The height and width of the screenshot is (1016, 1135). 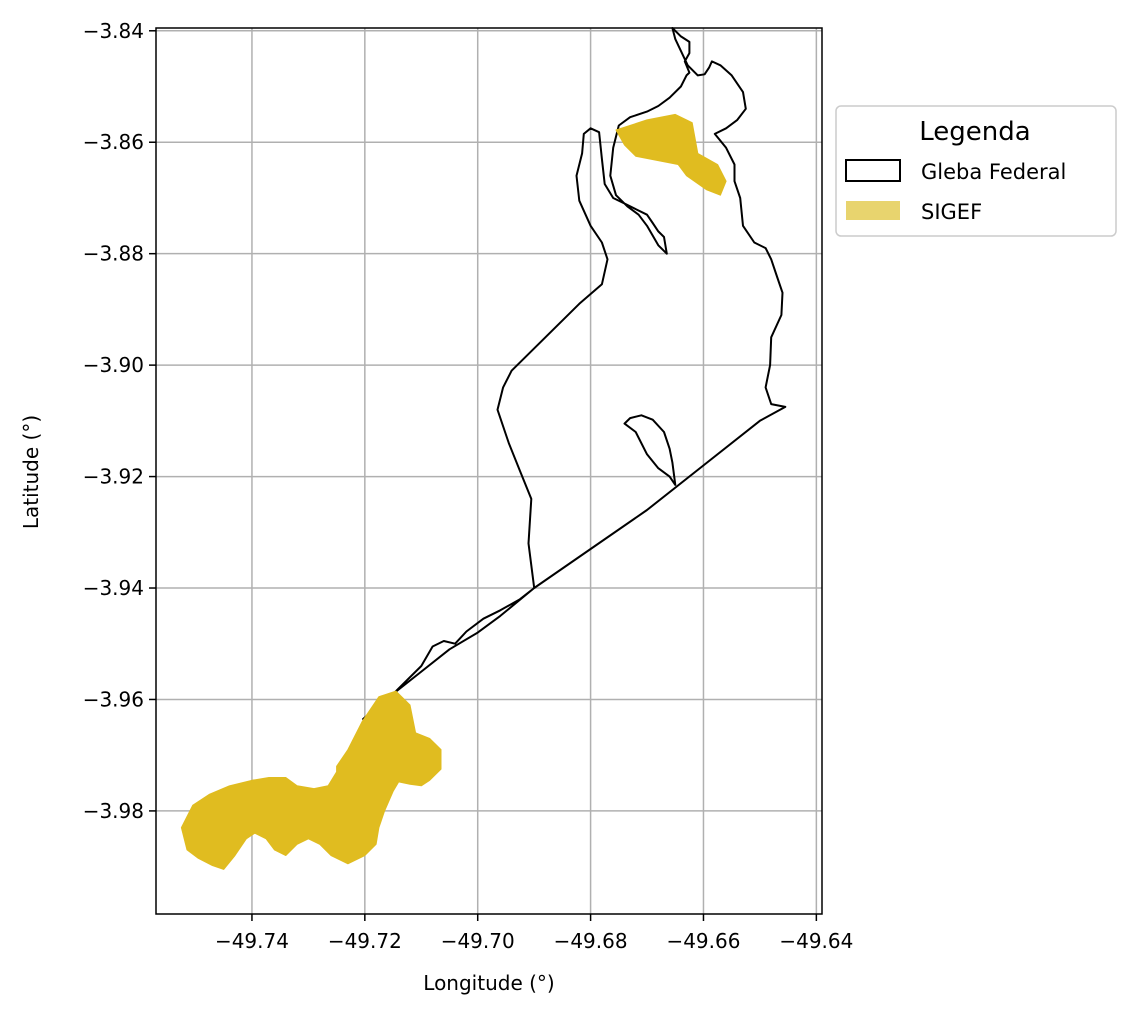 I want to click on x-tick-label-2: −49.70, so click(x=478, y=941).